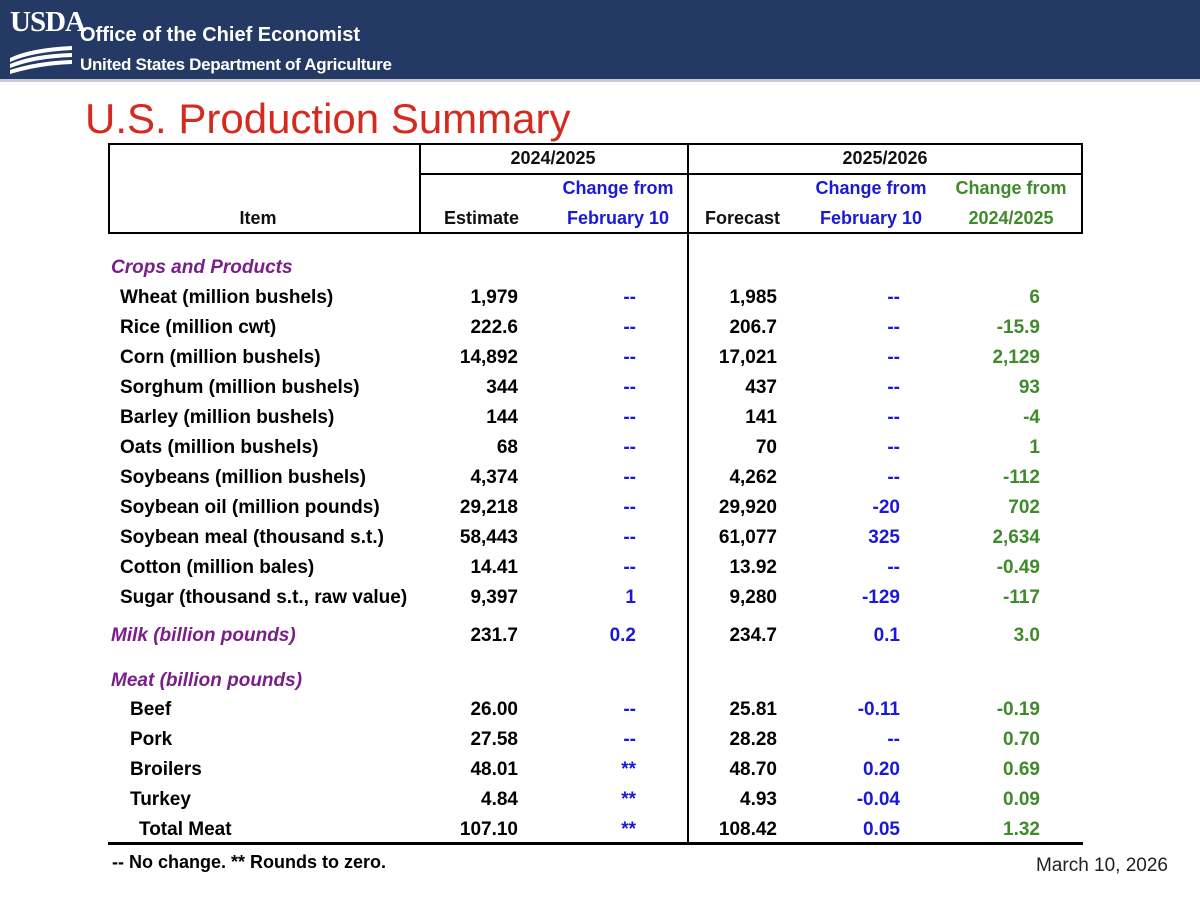  Describe the element at coordinates (1018, 567) in the screenshot. I see `cell-change-prev: -0.49` at that location.